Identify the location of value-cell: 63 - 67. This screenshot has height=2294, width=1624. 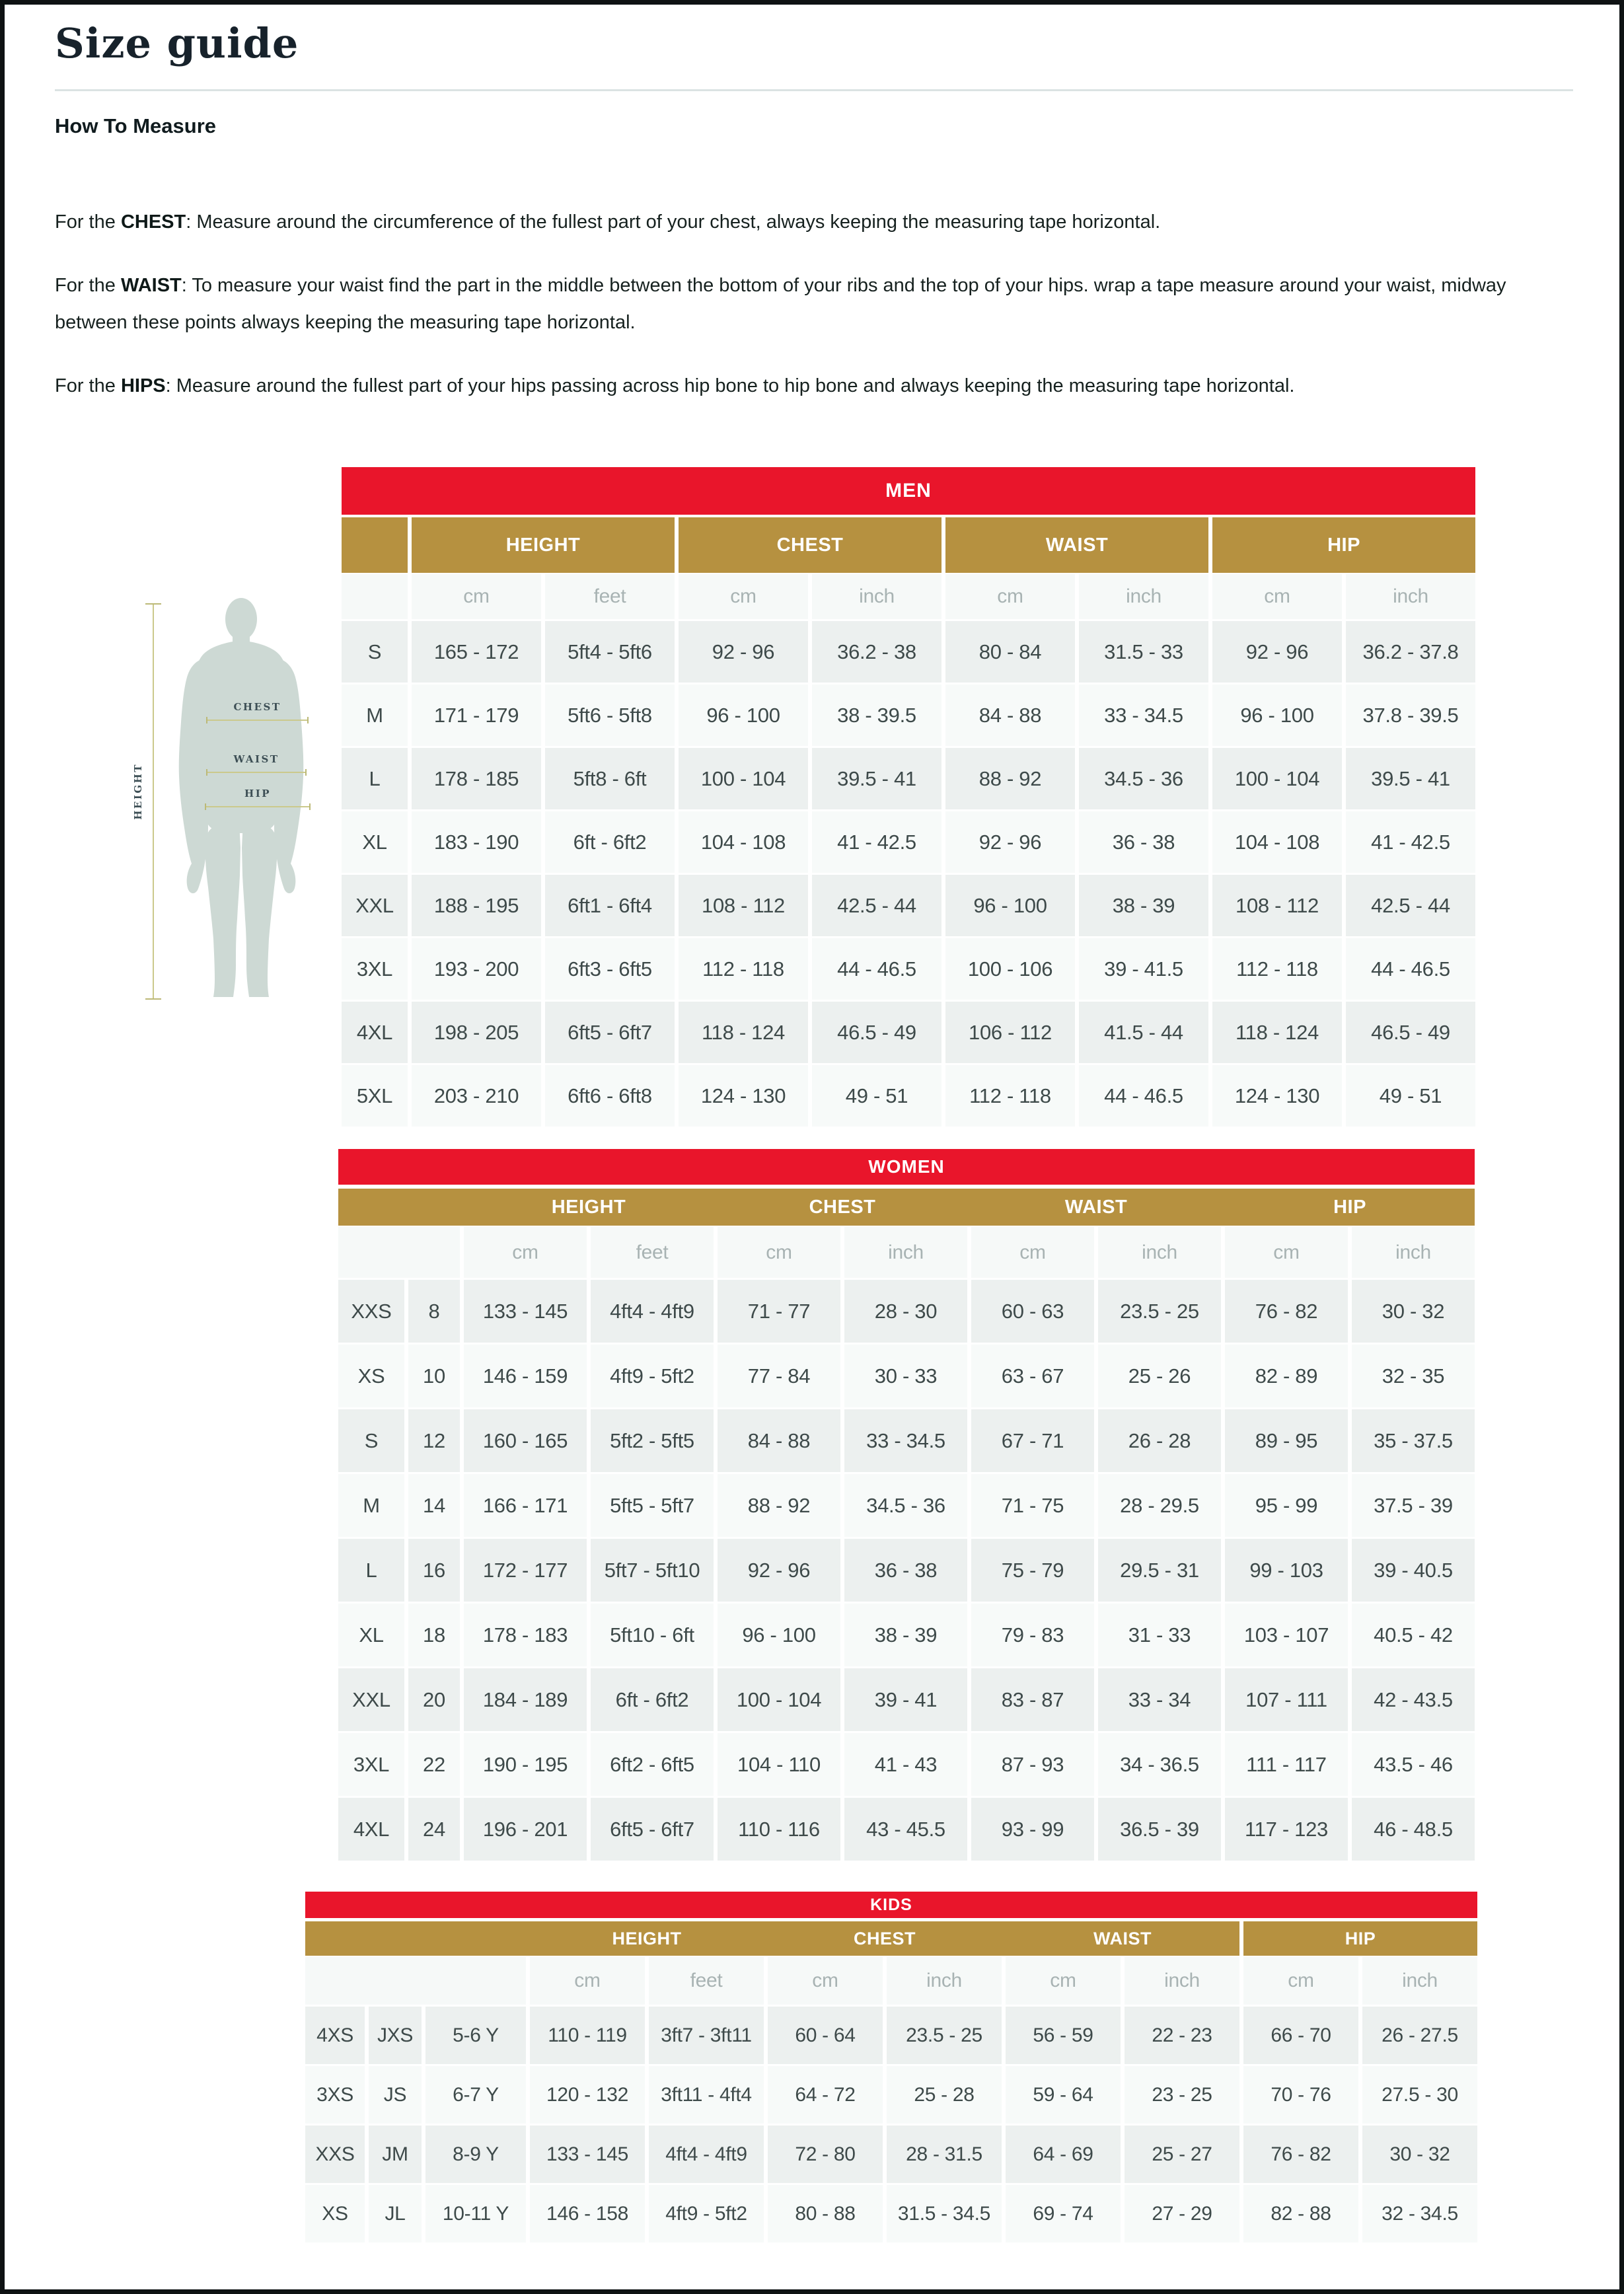
(1032, 1376).